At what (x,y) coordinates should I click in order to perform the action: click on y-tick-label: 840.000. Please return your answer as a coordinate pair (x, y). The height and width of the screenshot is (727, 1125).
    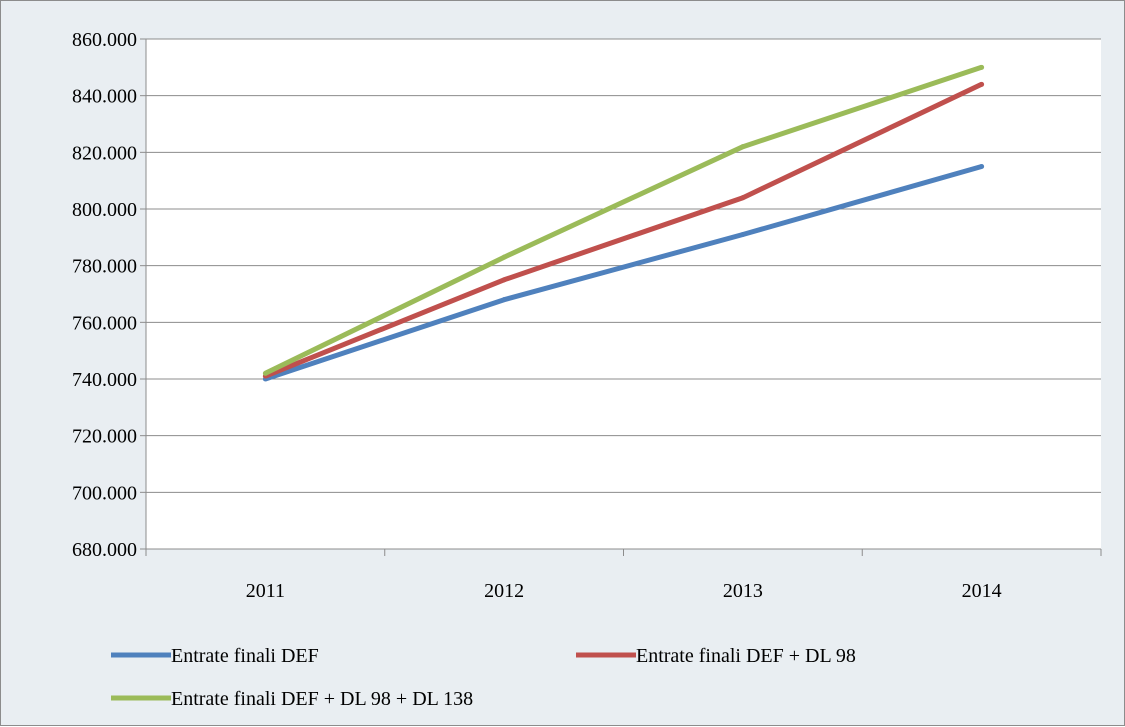
    Looking at the image, I should click on (104, 97).